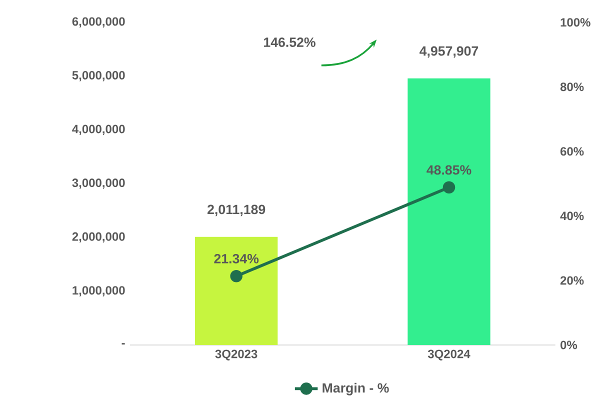  What do you see at coordinates (98, 76) in the screenshot?
I see `y-tick-label: 5,000,000` at bounding box center [98, 76].